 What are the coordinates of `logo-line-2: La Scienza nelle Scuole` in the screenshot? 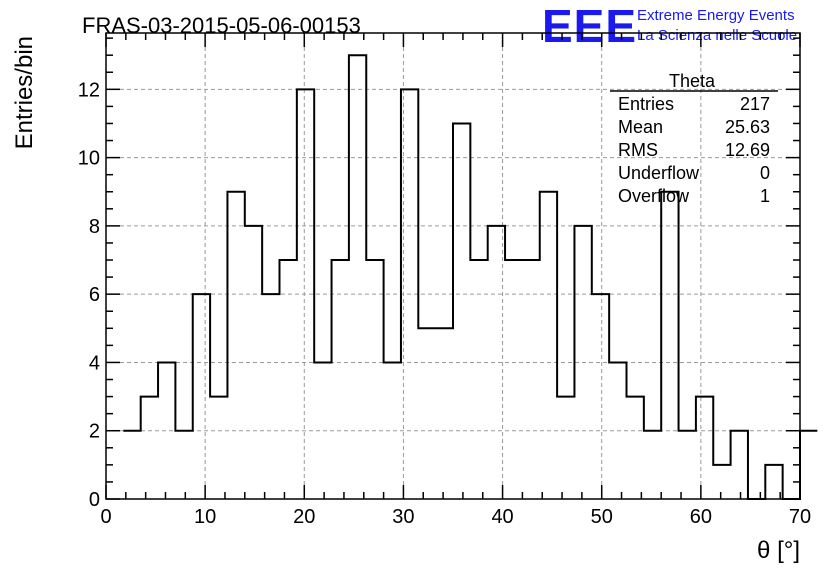 It's located at (717, 35).